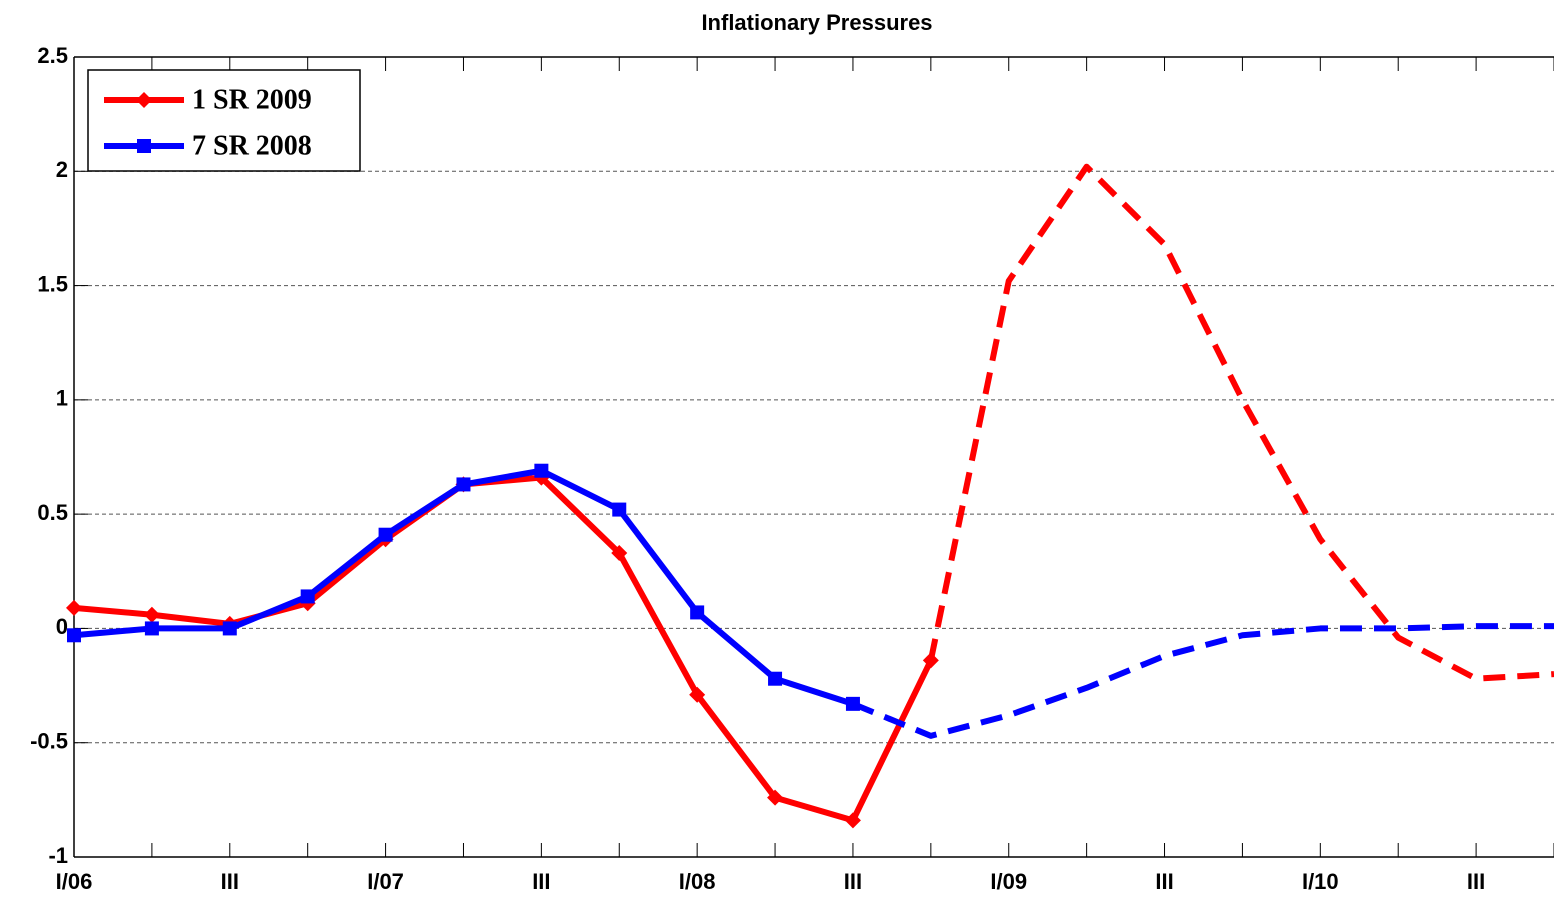  I want to click on x-tick-label: I/09, so click(1008, 881).